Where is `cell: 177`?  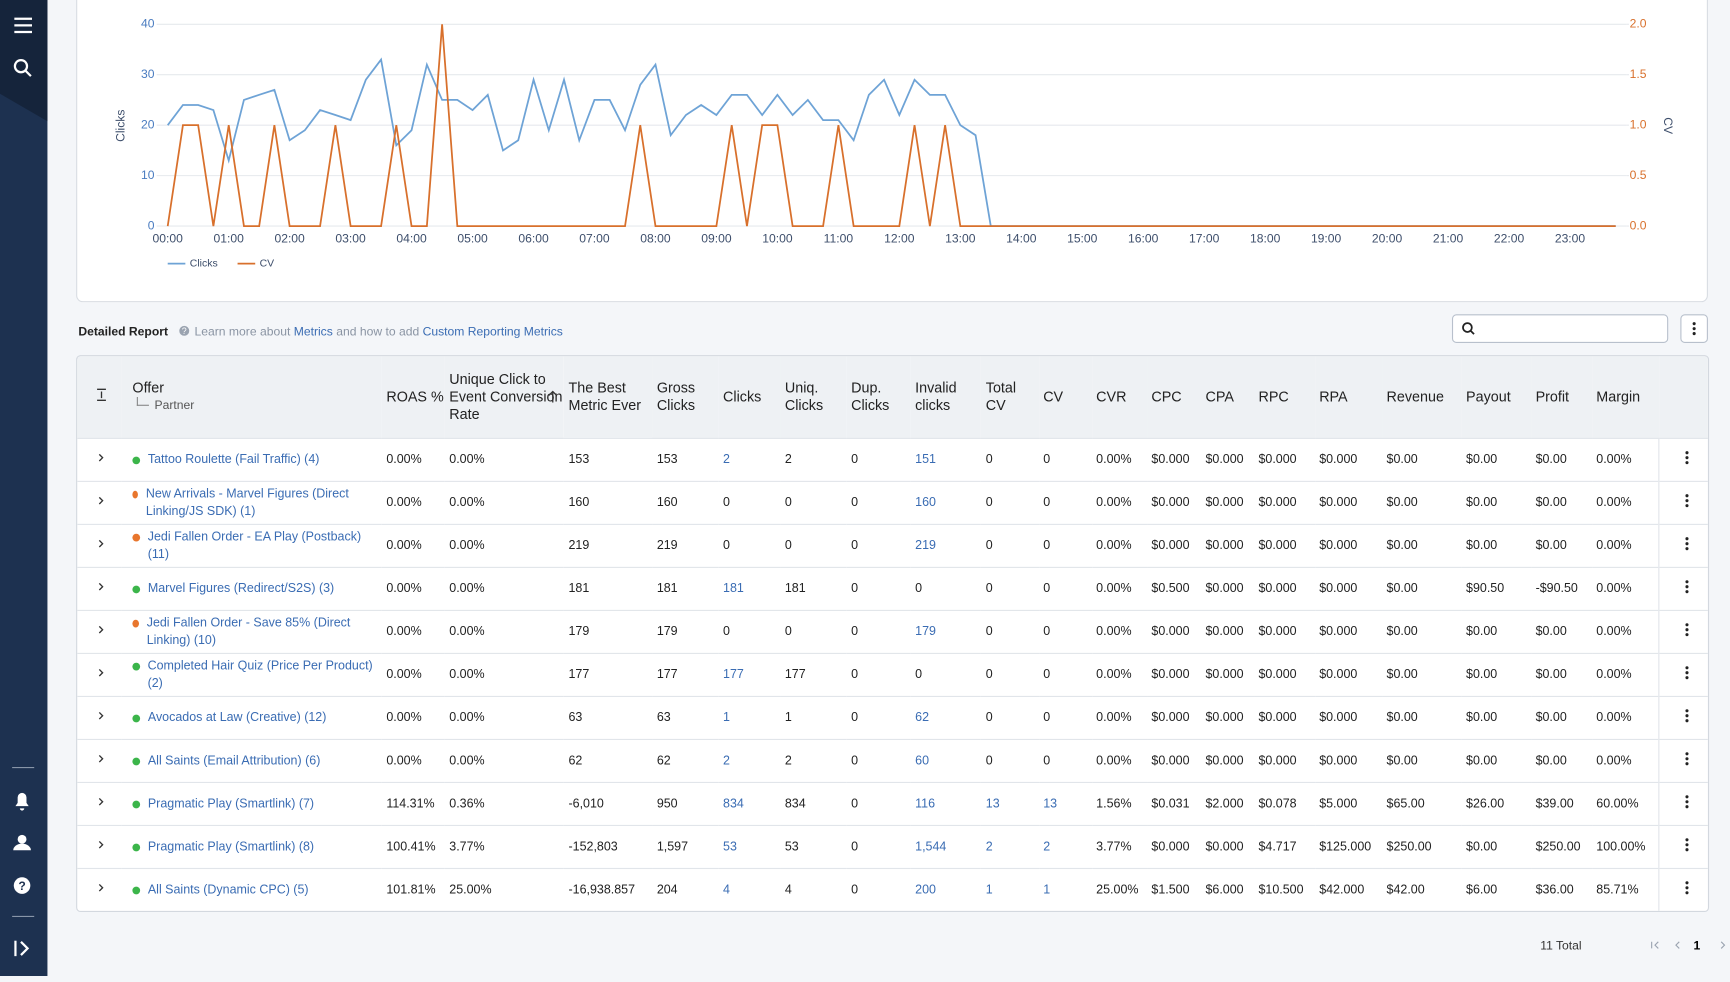 cell: 177 is located at coordinates (749, 674).